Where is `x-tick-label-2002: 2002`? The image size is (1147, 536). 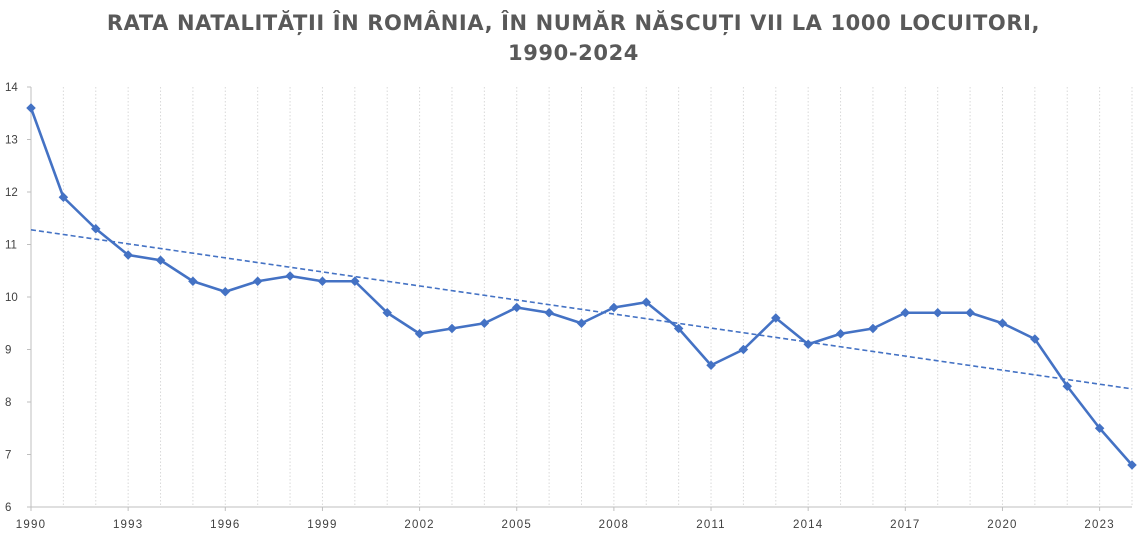 x-tick-label-2002: 2002 is located at coordinates (419, 525).